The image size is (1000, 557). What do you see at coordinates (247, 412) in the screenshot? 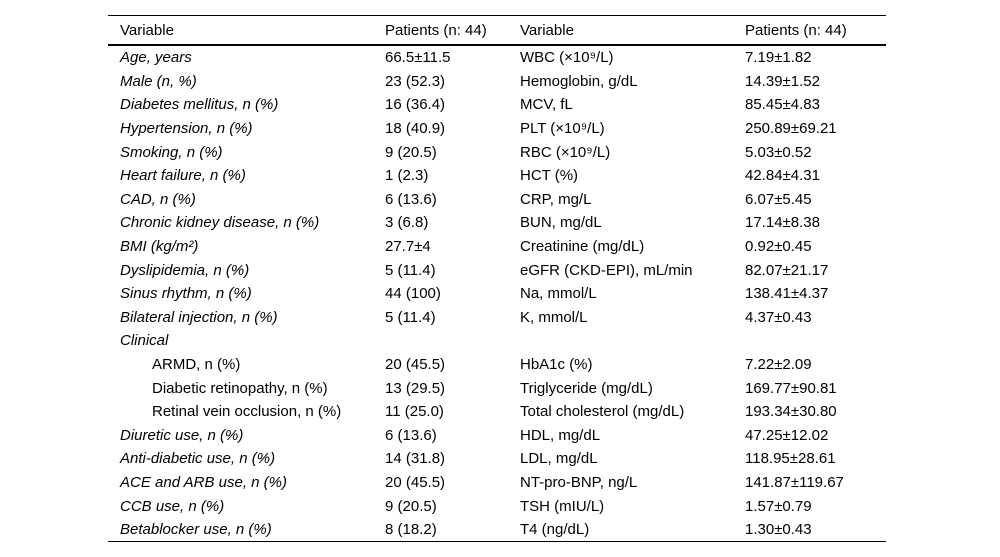
I see `variable-cell-left: Retinal vein occlusion, n (%)` at bounding box center [247, 412].